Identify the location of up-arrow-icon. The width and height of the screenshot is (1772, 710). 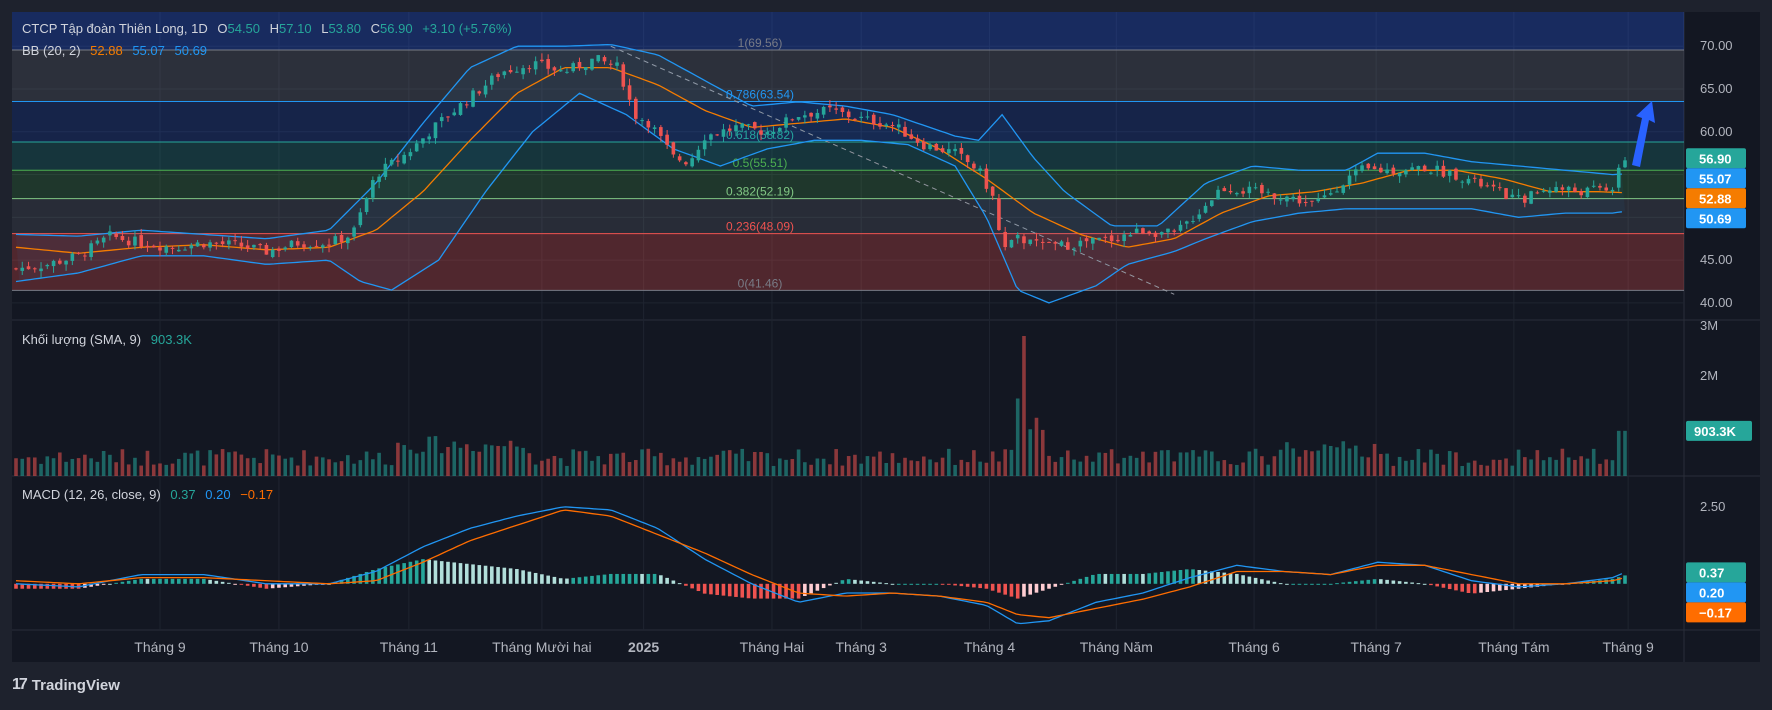
(1643, 134).